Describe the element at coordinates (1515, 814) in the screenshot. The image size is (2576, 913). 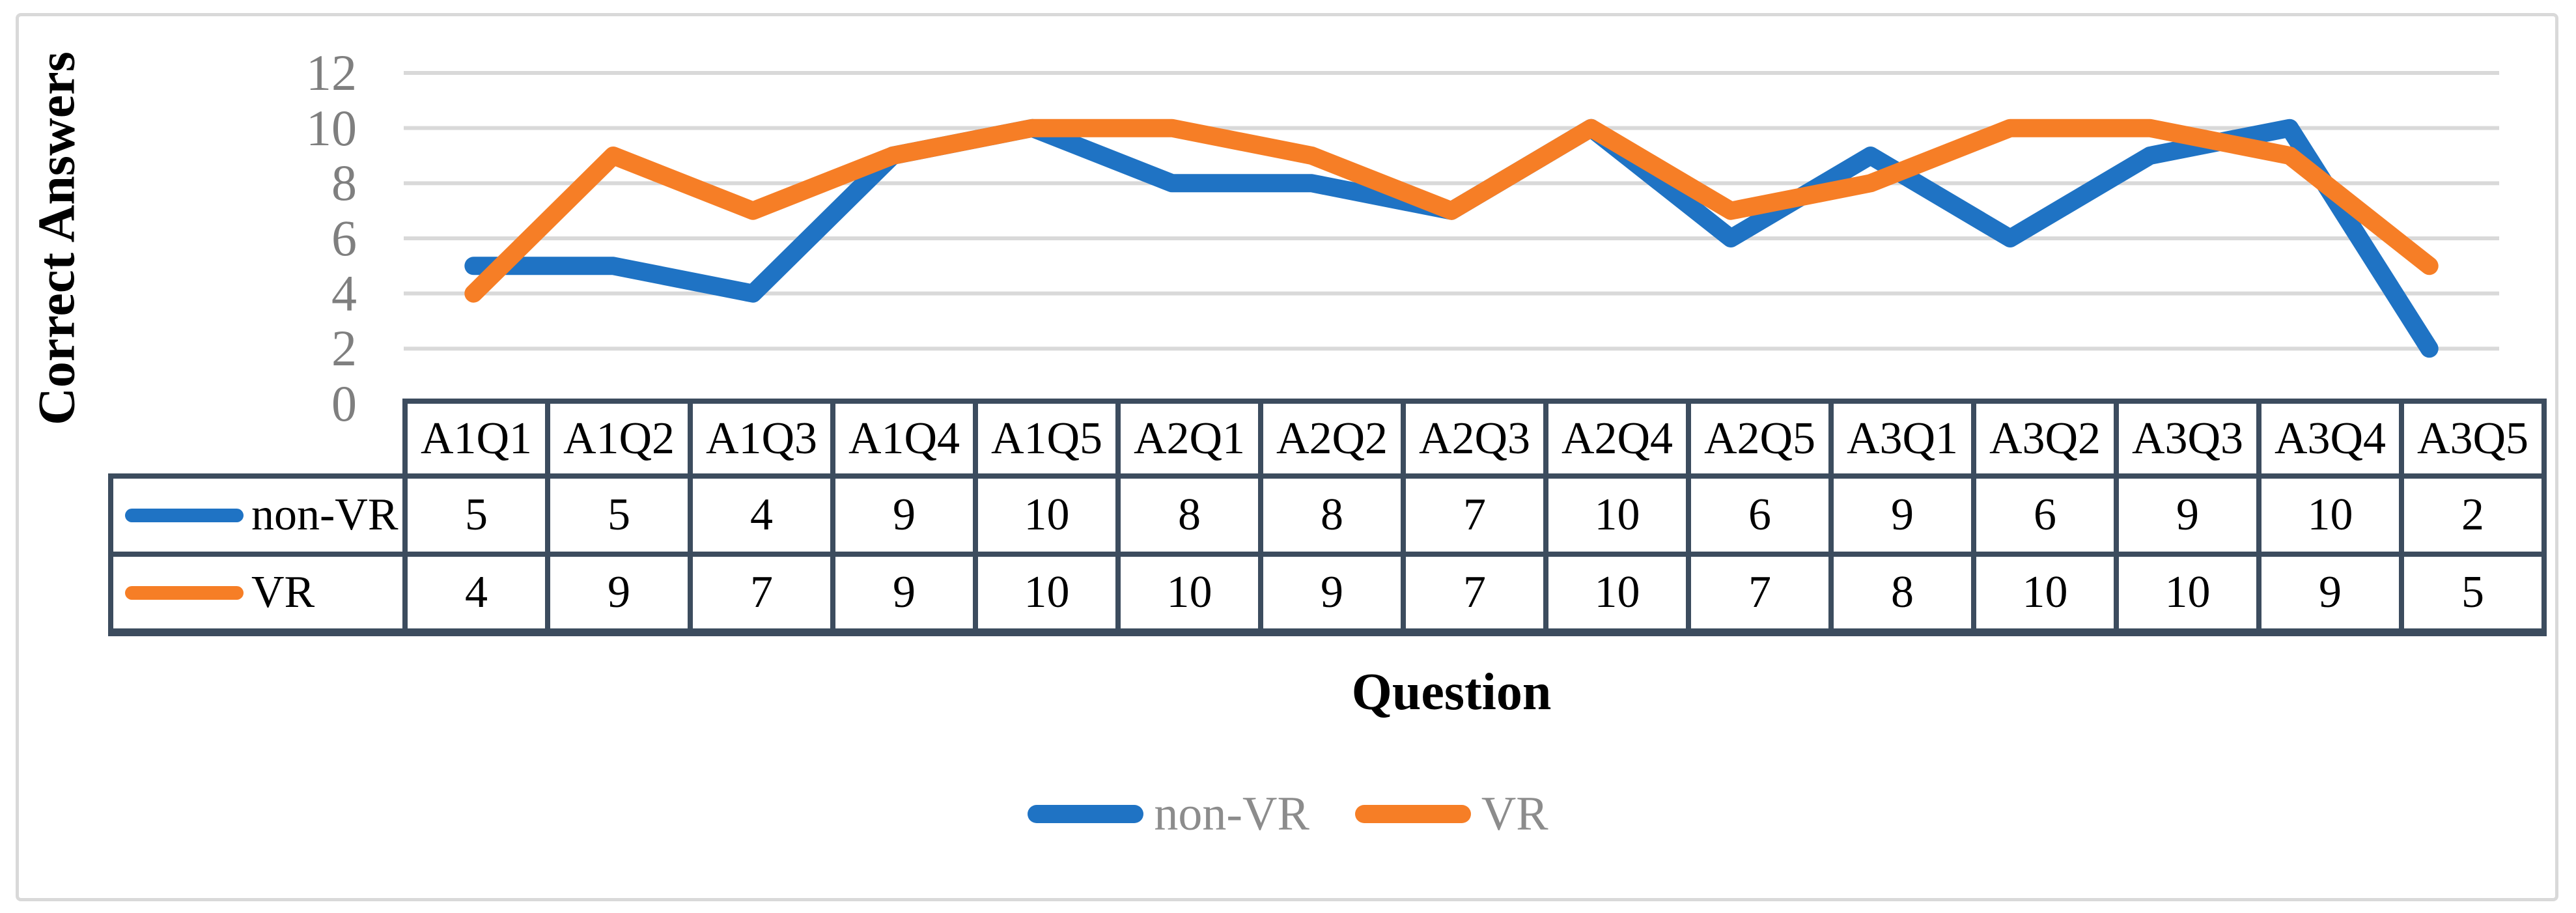
I see `legend-label: VR` at that location.